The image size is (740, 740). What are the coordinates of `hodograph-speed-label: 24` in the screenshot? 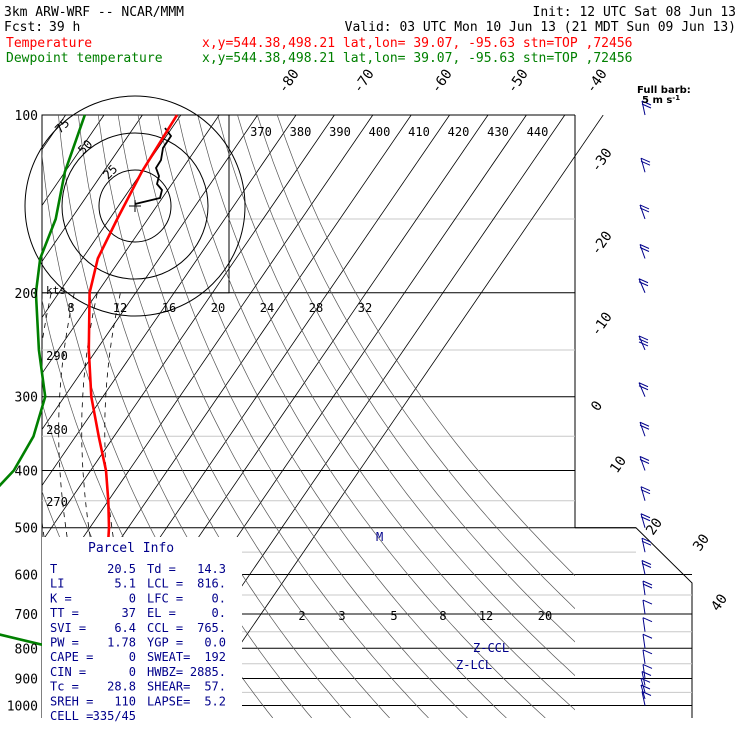 It's located at (267, 308).